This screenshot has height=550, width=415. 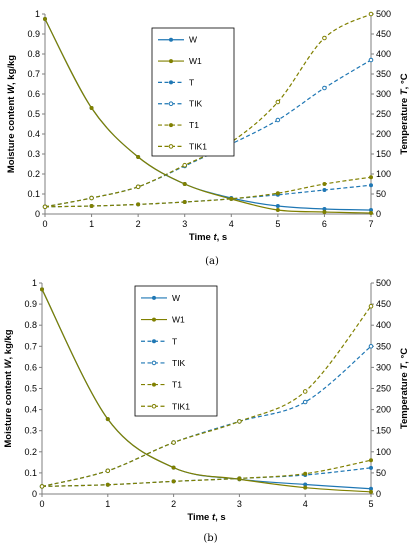 I want to click on x-tick-label: 5, so click(x=277, y=224).